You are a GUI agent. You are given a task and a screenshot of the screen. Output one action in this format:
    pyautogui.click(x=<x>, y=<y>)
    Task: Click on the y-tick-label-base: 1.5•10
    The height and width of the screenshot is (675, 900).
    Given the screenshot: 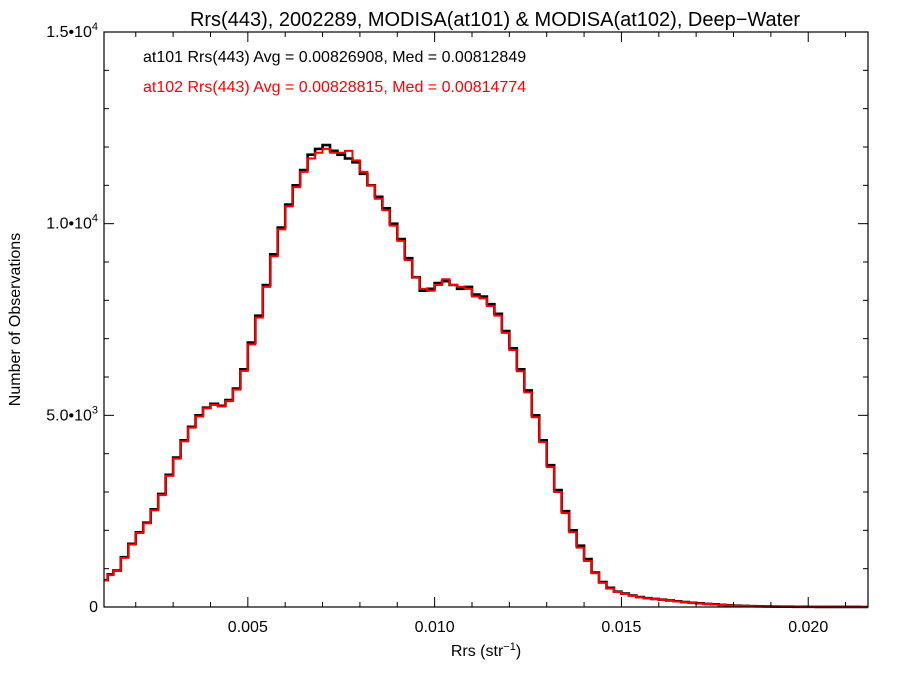 What is the action you would take?
    pyautogui.click(x=69, y=32)
    